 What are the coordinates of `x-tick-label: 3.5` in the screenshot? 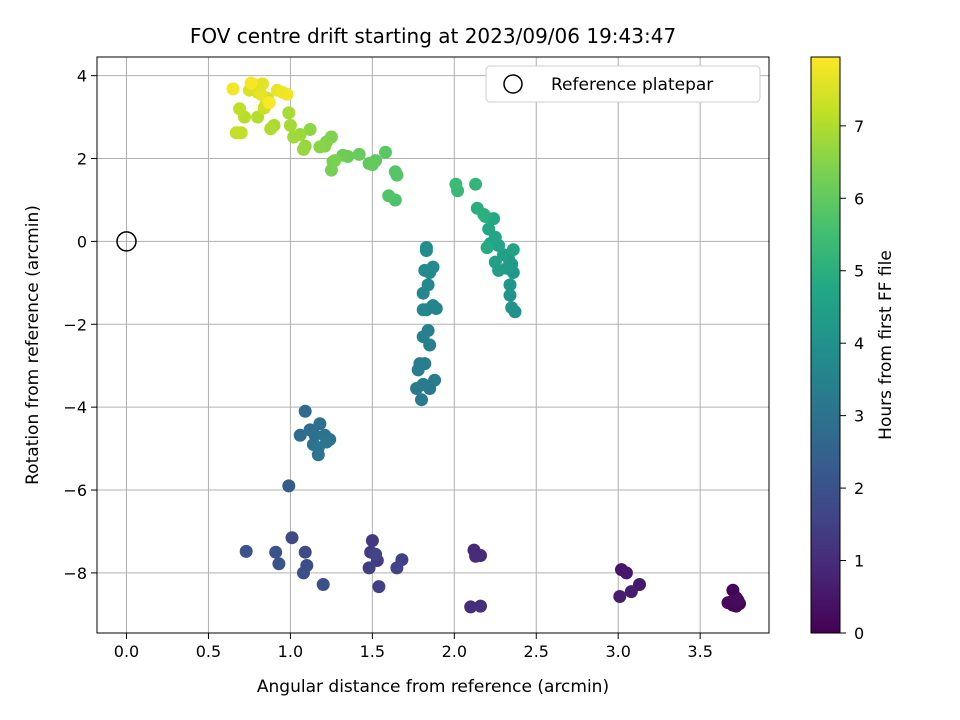 It's located at (699, 651).